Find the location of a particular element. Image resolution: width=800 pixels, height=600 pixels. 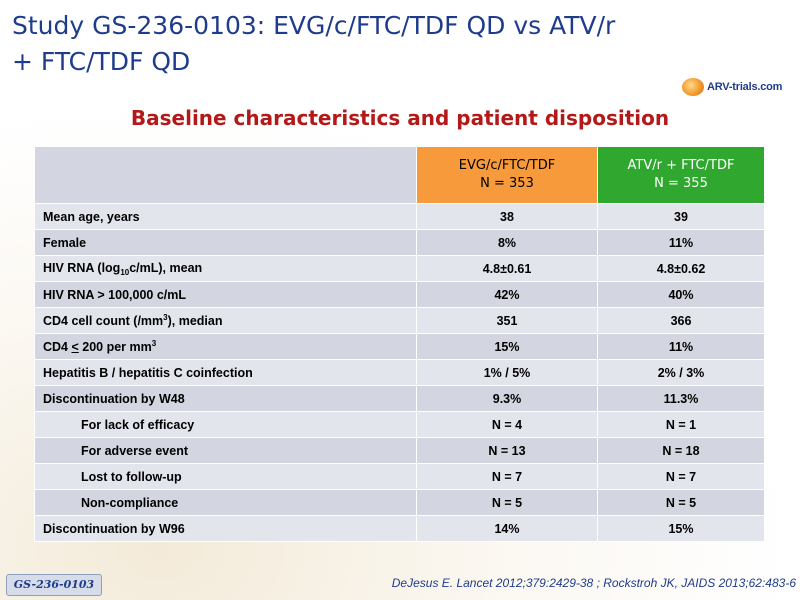

header-atv-arm: ATV/r + FTC/TDF N = 355 is located at coordinates (681, 175).